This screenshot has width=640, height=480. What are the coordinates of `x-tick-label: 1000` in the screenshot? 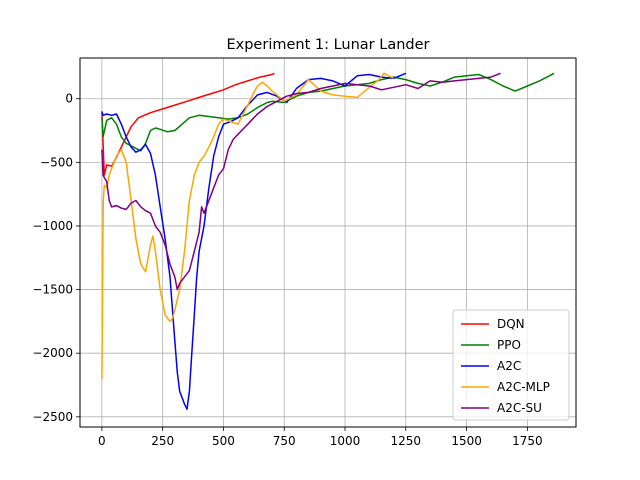 It's located at (345, 441).